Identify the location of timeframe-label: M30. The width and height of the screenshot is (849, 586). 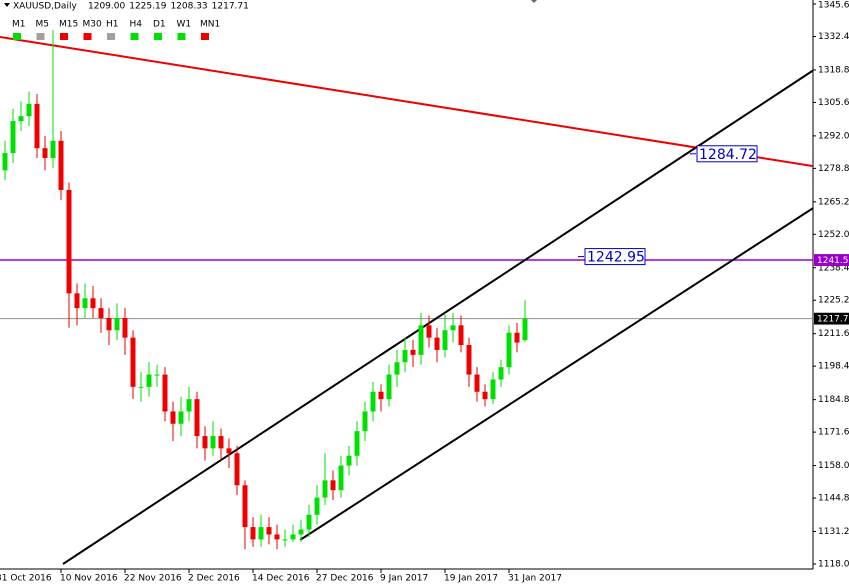
(92, 25).